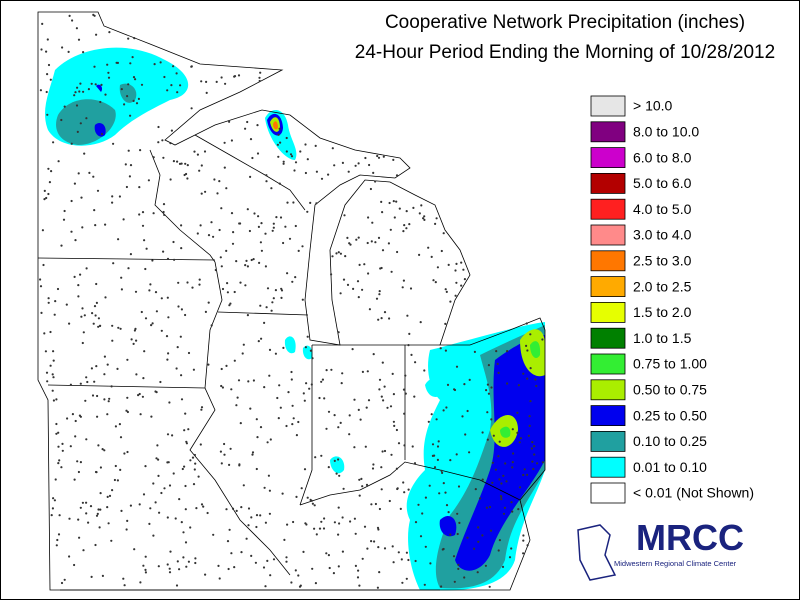  Describe the element at coordinates (608, 441) in the screenshot. I see `legend-swatch` at that location.